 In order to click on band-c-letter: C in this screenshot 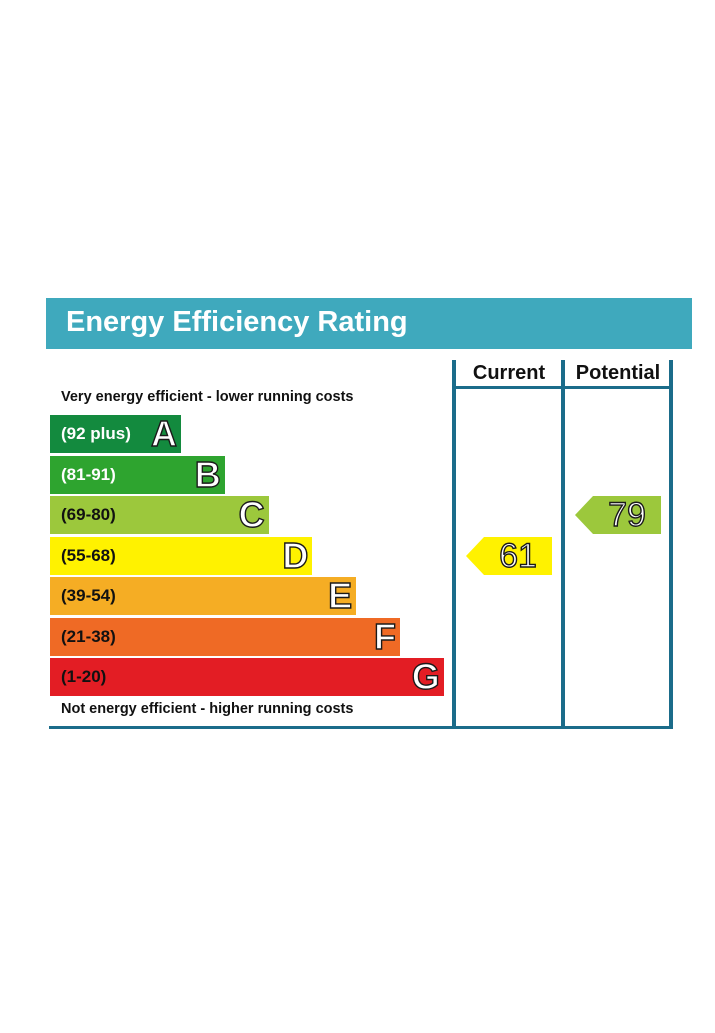, I will do `click(251, 514)`.